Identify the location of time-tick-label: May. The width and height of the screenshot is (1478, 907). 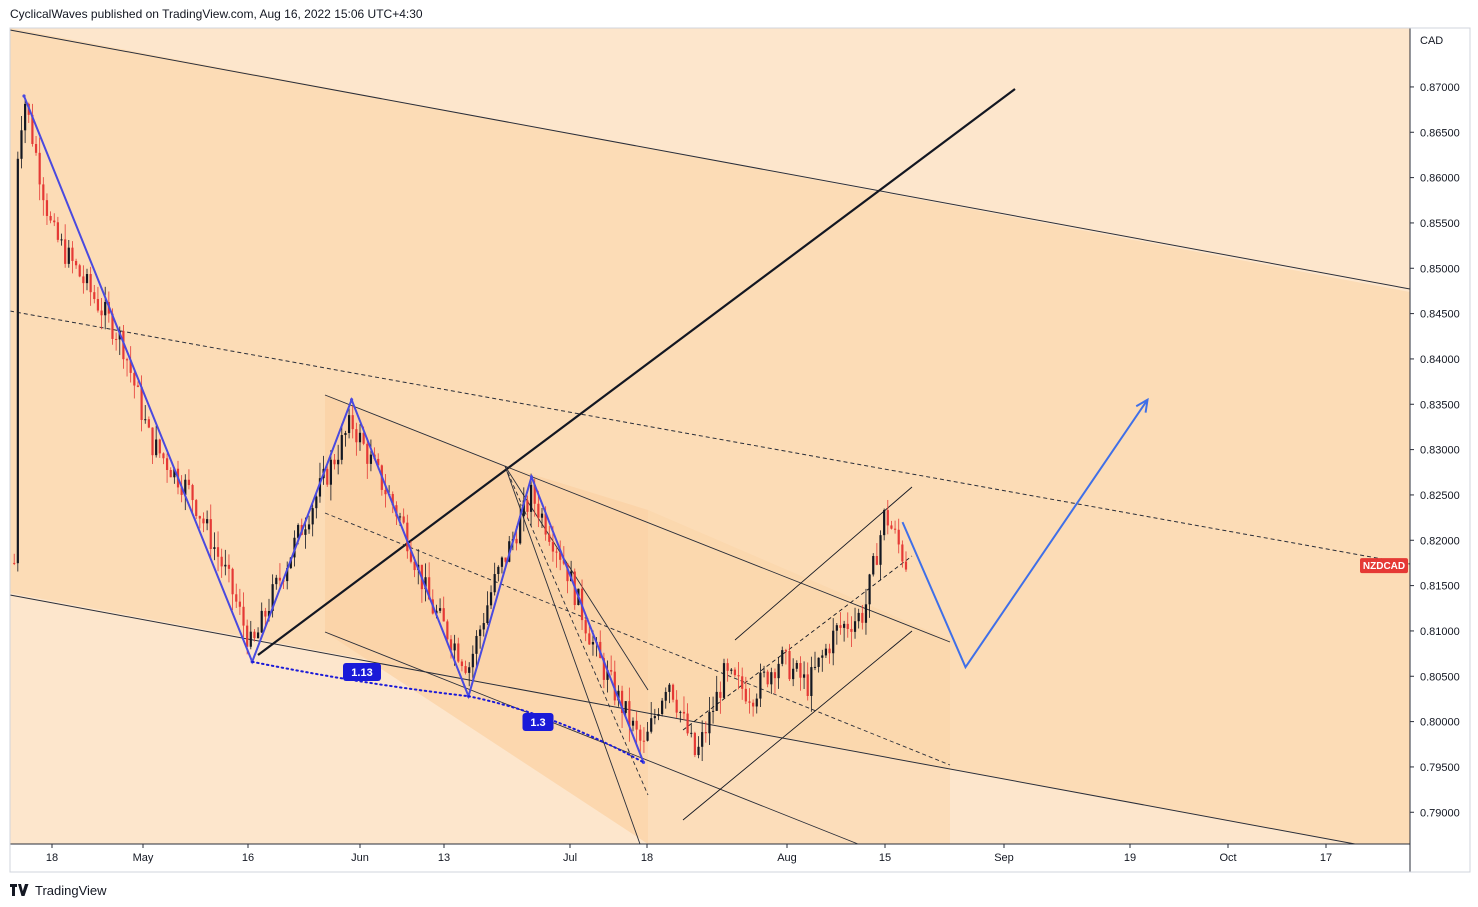
(143, 858).